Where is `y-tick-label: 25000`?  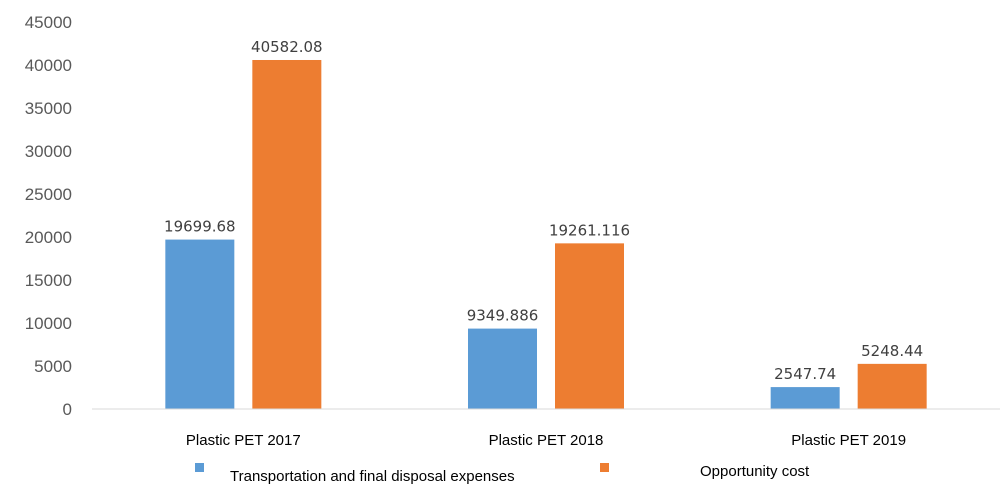
y-tick-label: 25000 is located at coordinates (48, 194).